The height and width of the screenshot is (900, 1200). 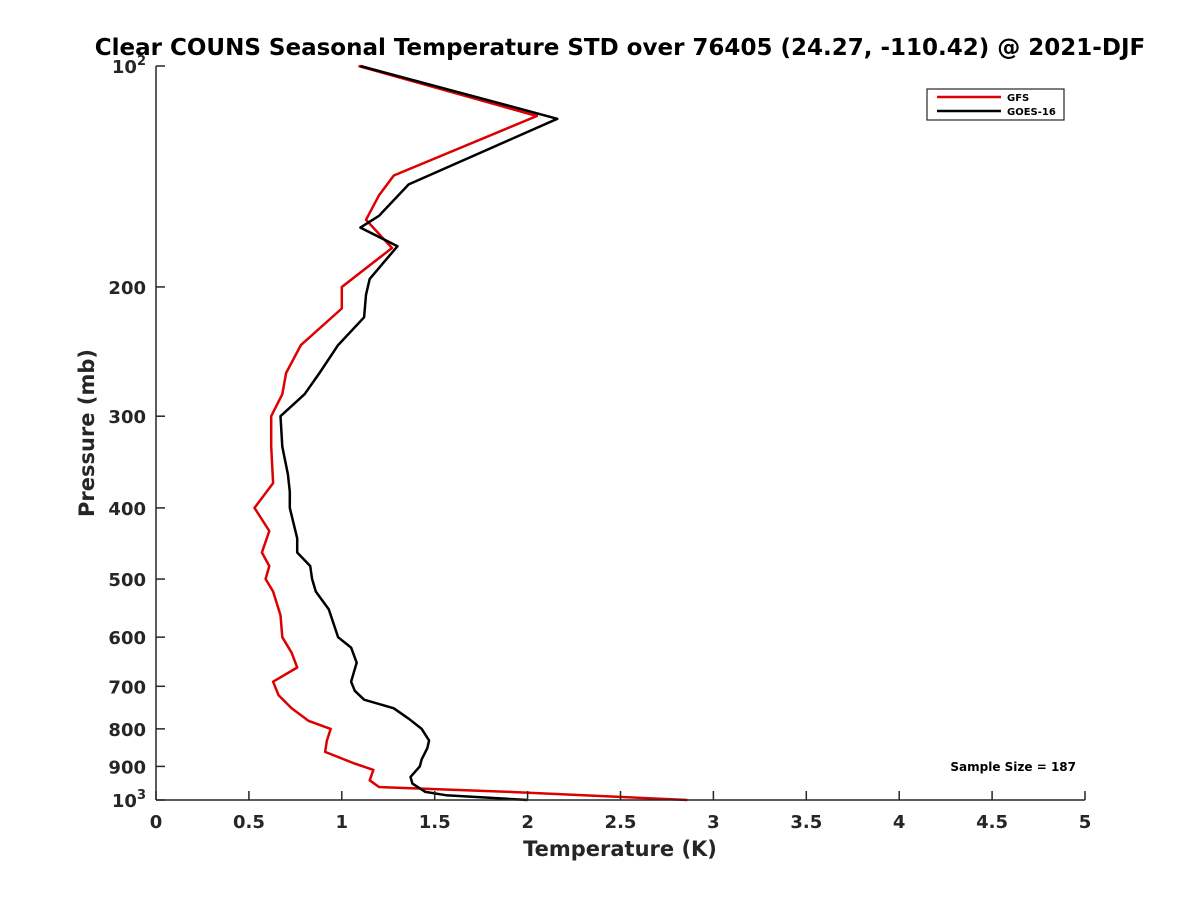 I want to click on sample-size-annotation: Sample Size = 187, so click(x=1013, y=767).